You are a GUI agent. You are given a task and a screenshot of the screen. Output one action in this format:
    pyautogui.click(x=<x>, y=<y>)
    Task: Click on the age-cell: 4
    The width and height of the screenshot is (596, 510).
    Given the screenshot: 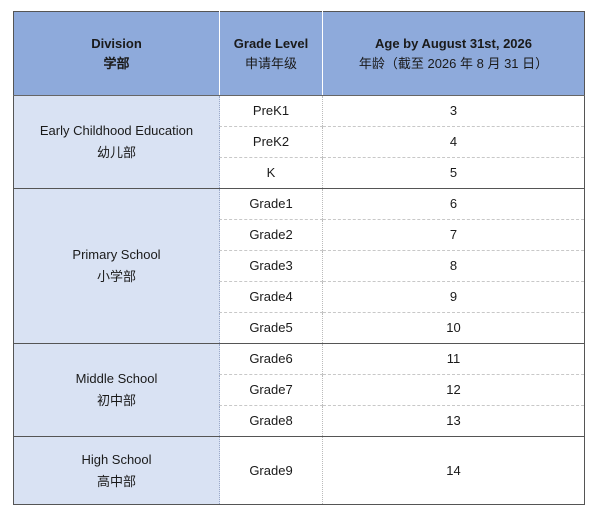 What is the action you would take?
    pyautogui.click(x=453, y=142)
    